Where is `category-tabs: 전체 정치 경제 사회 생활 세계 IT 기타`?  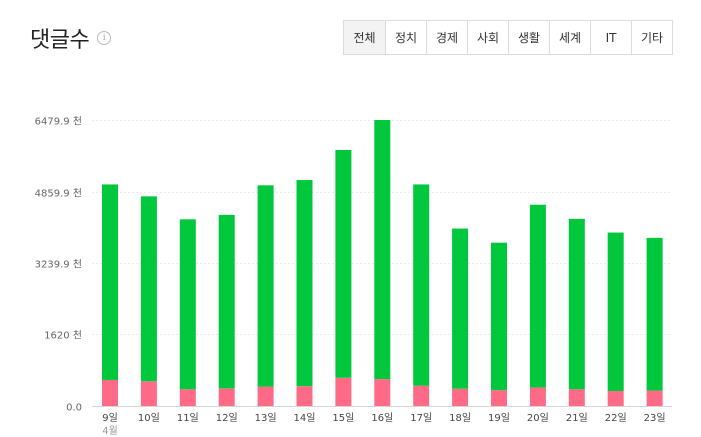
category-tabs: 전체 정치 경제 사회 생활 세계 IT 기타 is located at coordinates (508, 37).